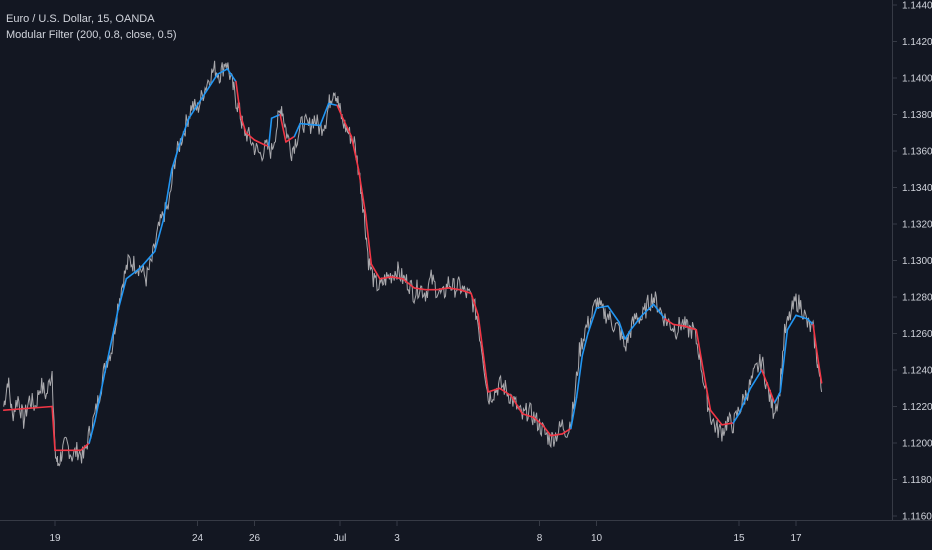 The image size is (932, 550). I want to click on time-tick-label: 8, so click(540, 538).